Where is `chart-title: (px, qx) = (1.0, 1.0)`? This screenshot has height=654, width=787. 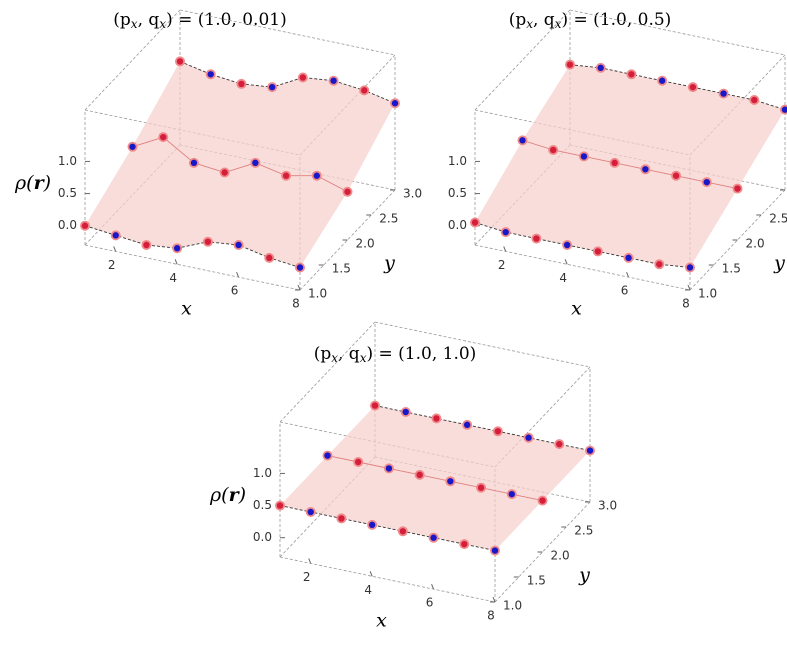 chart-title: (px, qx) = (1.0, 1.0) is located at coordinates (395, 354).